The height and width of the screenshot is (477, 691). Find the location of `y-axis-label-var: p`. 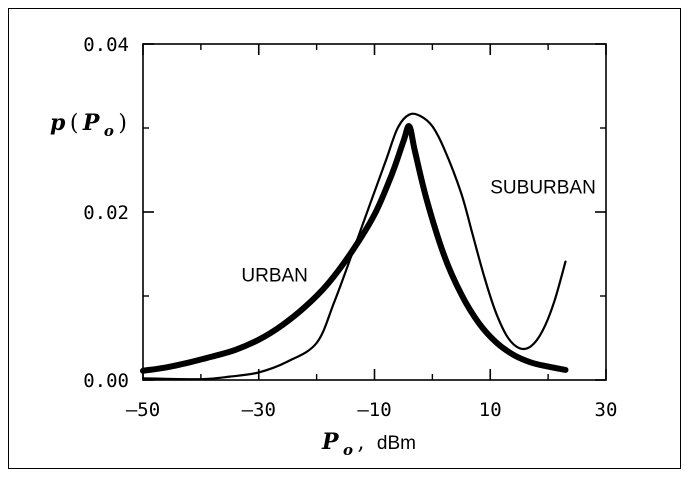

y-axis-label-var: p is located at coordinates (58, 123).